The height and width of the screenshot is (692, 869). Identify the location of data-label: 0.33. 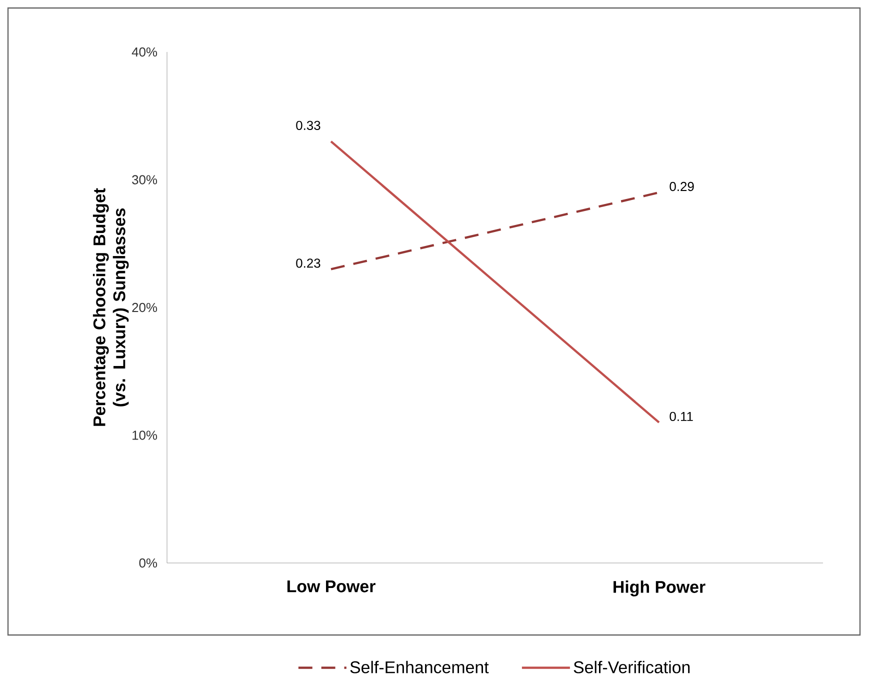
(308, 125).